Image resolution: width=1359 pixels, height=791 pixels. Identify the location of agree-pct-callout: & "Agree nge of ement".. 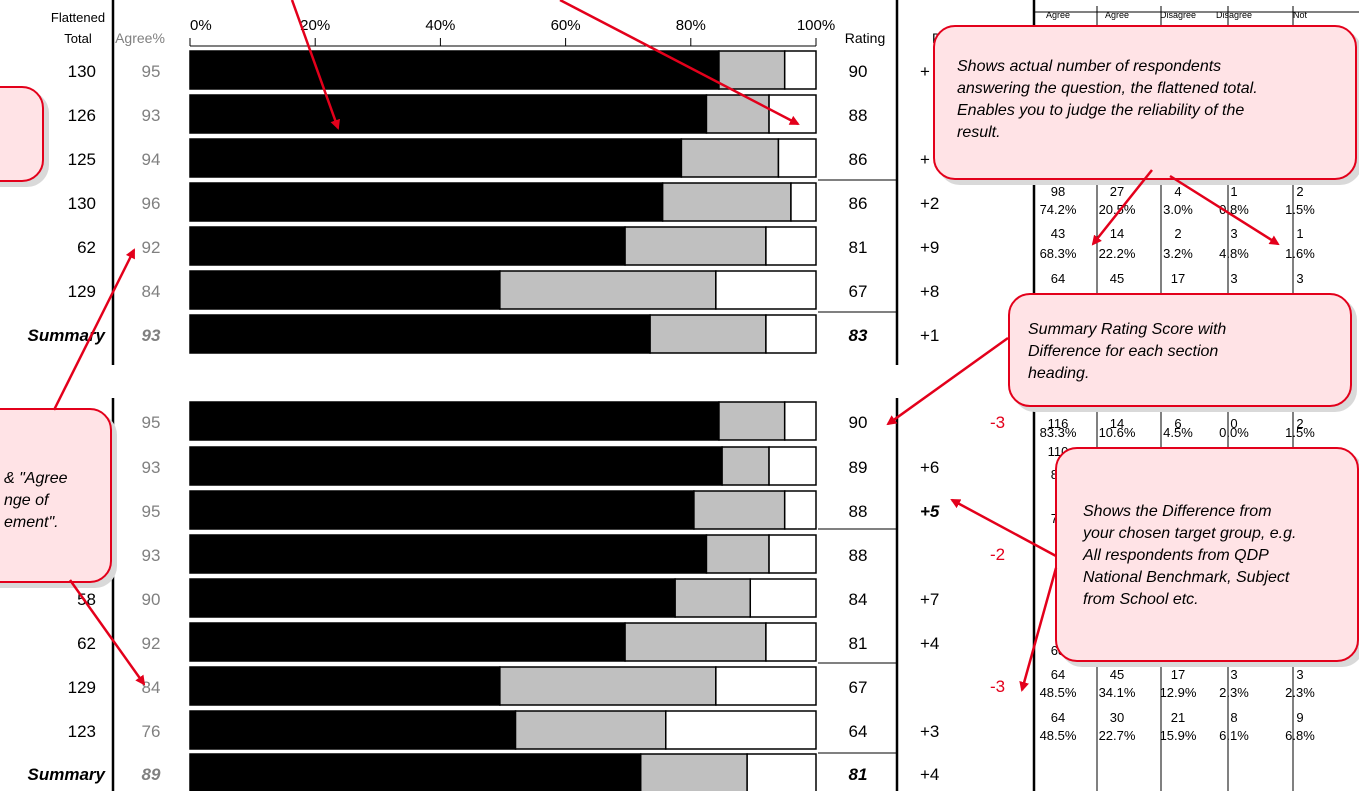
(56, 495).